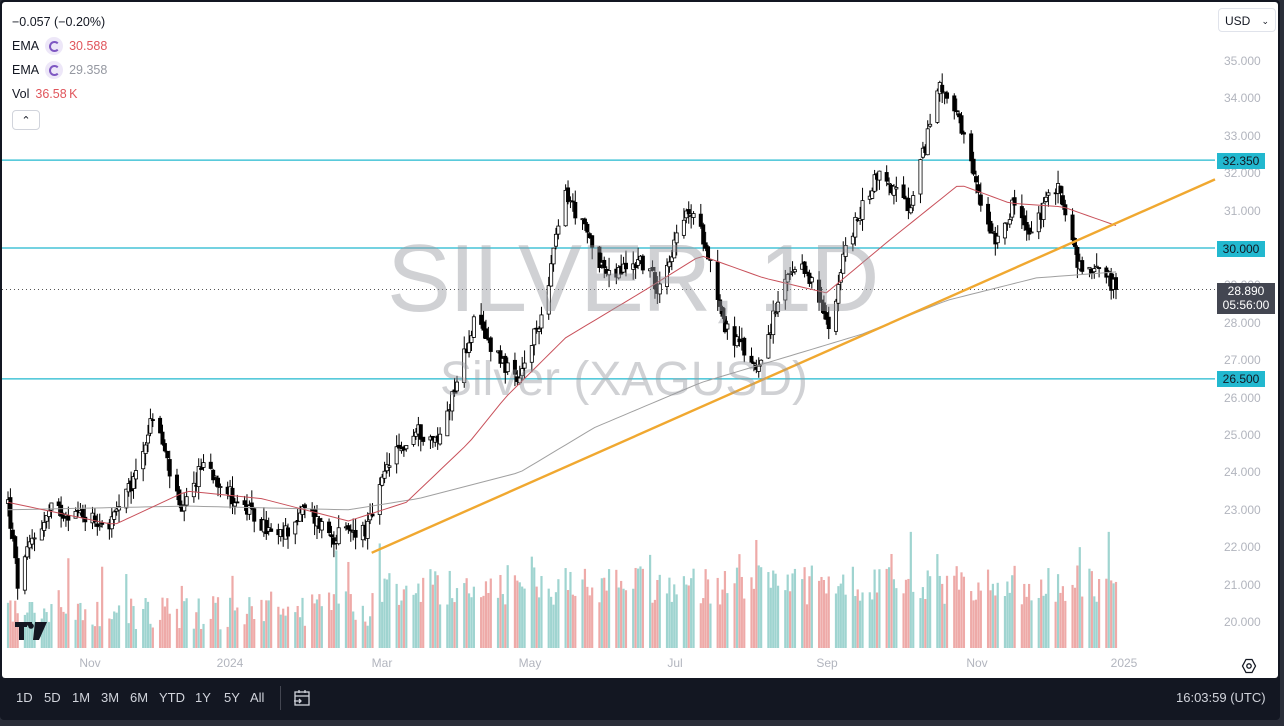 This screenshot has height=726, width=1284. I want to click on last-price-label: 28.890 05:56:00, so click(1246, 298).